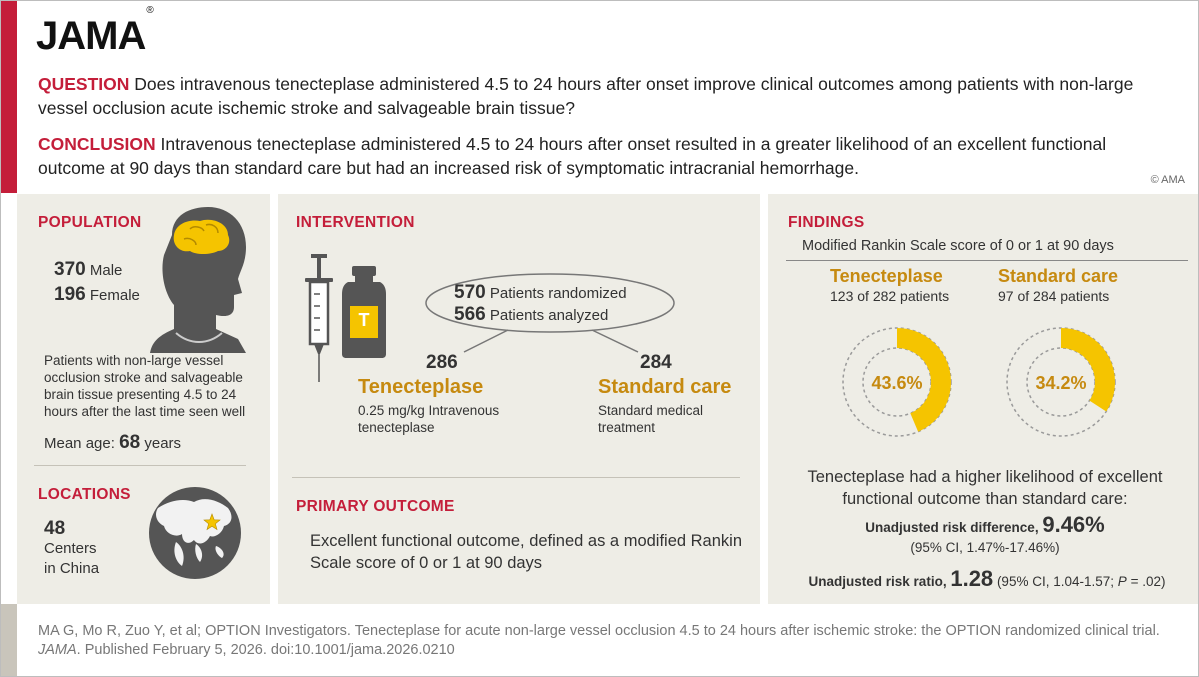 This screenshot has height=677, width=1199. What do you see at coordinates (651, 419) in the screenshot?
I see `arm2-description: Standard medical treatment` at bounding box center [651, 419].